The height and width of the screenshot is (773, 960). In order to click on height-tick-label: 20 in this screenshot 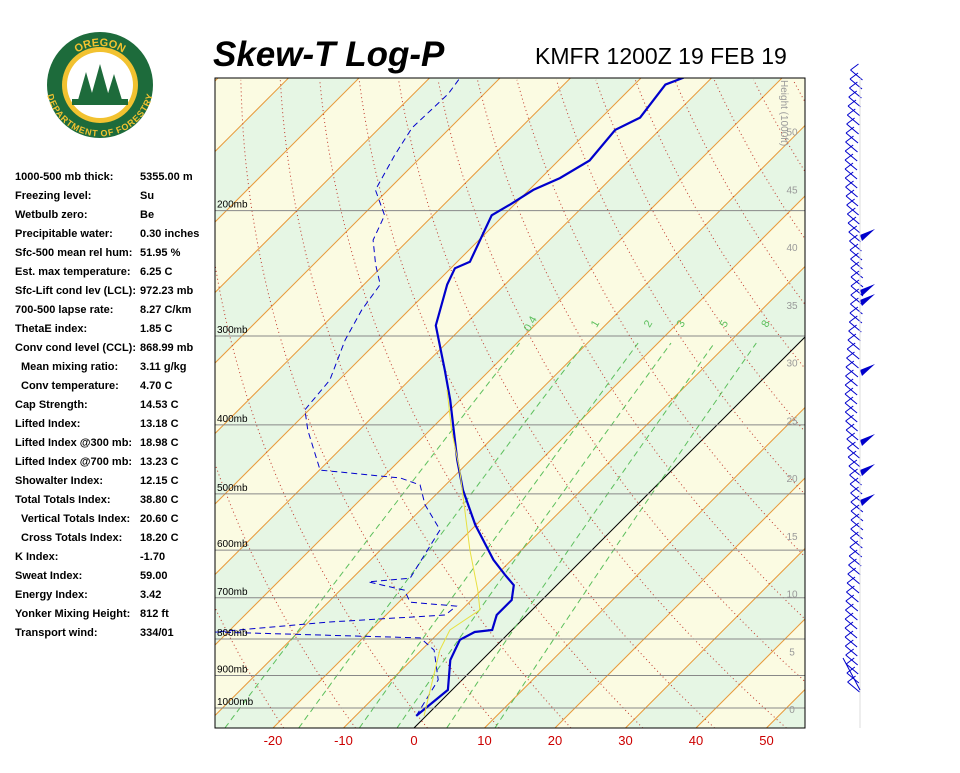, I will do `click(792, 479)`.